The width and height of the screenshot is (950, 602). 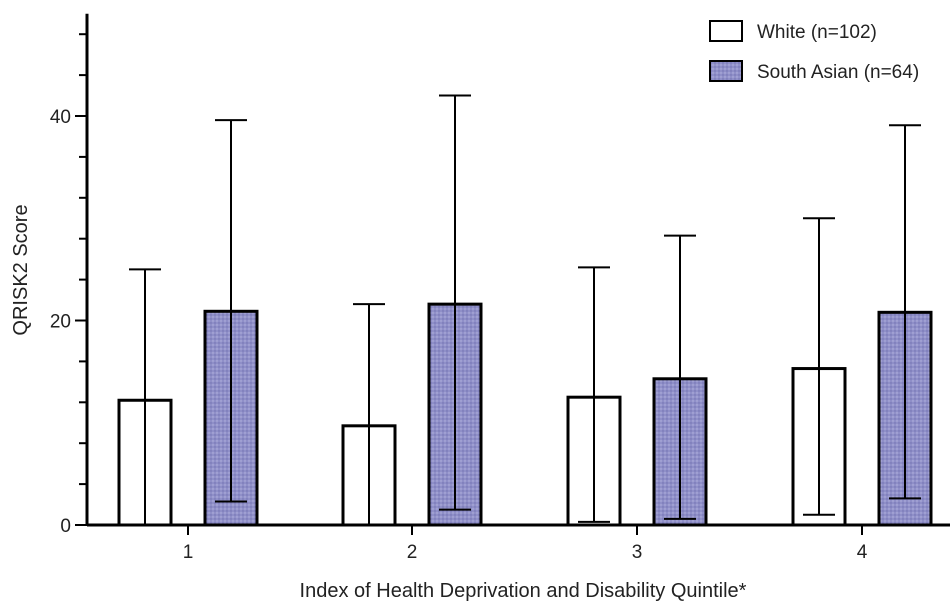 What do you see at coordinates (60, 117) in the screenshot?
I see `y-tick-label: 40` at bounding box center [60, 117].